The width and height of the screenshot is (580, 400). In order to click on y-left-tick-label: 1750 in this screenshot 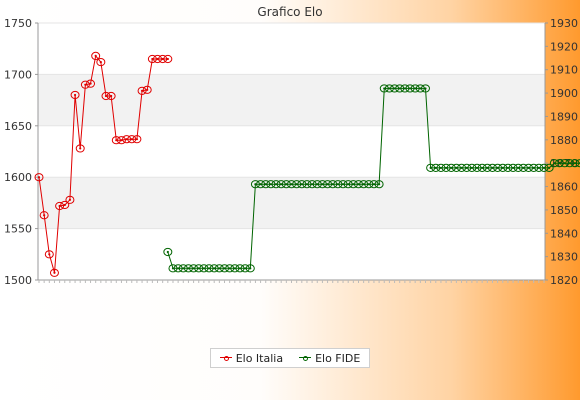, I will do `click(18, 23)`.